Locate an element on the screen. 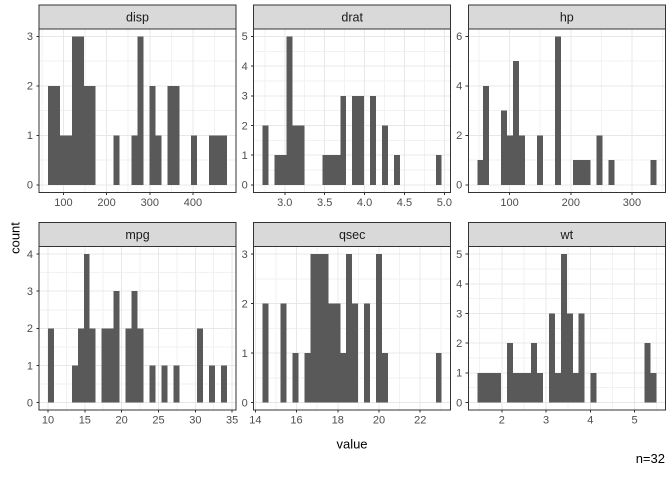  x-tick-label: 18 is located at coordinates (338, 421).